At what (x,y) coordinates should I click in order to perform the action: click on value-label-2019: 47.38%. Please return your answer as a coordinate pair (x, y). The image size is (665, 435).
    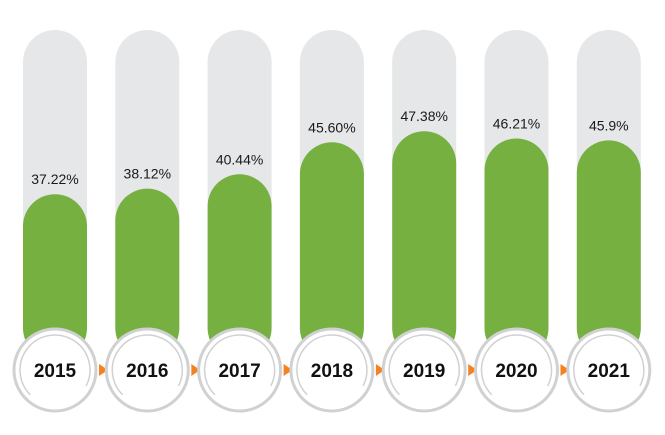
    Looking at the image, I should click on (423, 116).